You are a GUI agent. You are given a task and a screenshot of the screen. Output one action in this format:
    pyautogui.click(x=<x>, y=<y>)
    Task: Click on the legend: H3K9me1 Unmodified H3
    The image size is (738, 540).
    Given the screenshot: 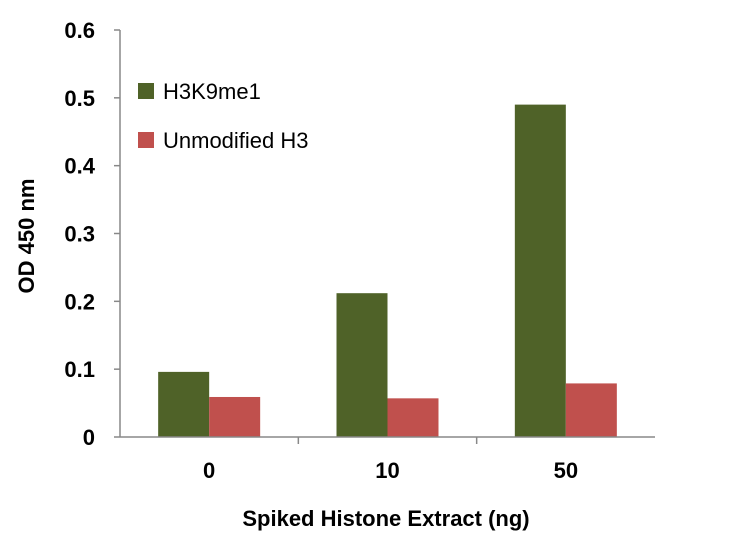 What is the action you would take?
    pyautogui.click(x=223, y=116)
    